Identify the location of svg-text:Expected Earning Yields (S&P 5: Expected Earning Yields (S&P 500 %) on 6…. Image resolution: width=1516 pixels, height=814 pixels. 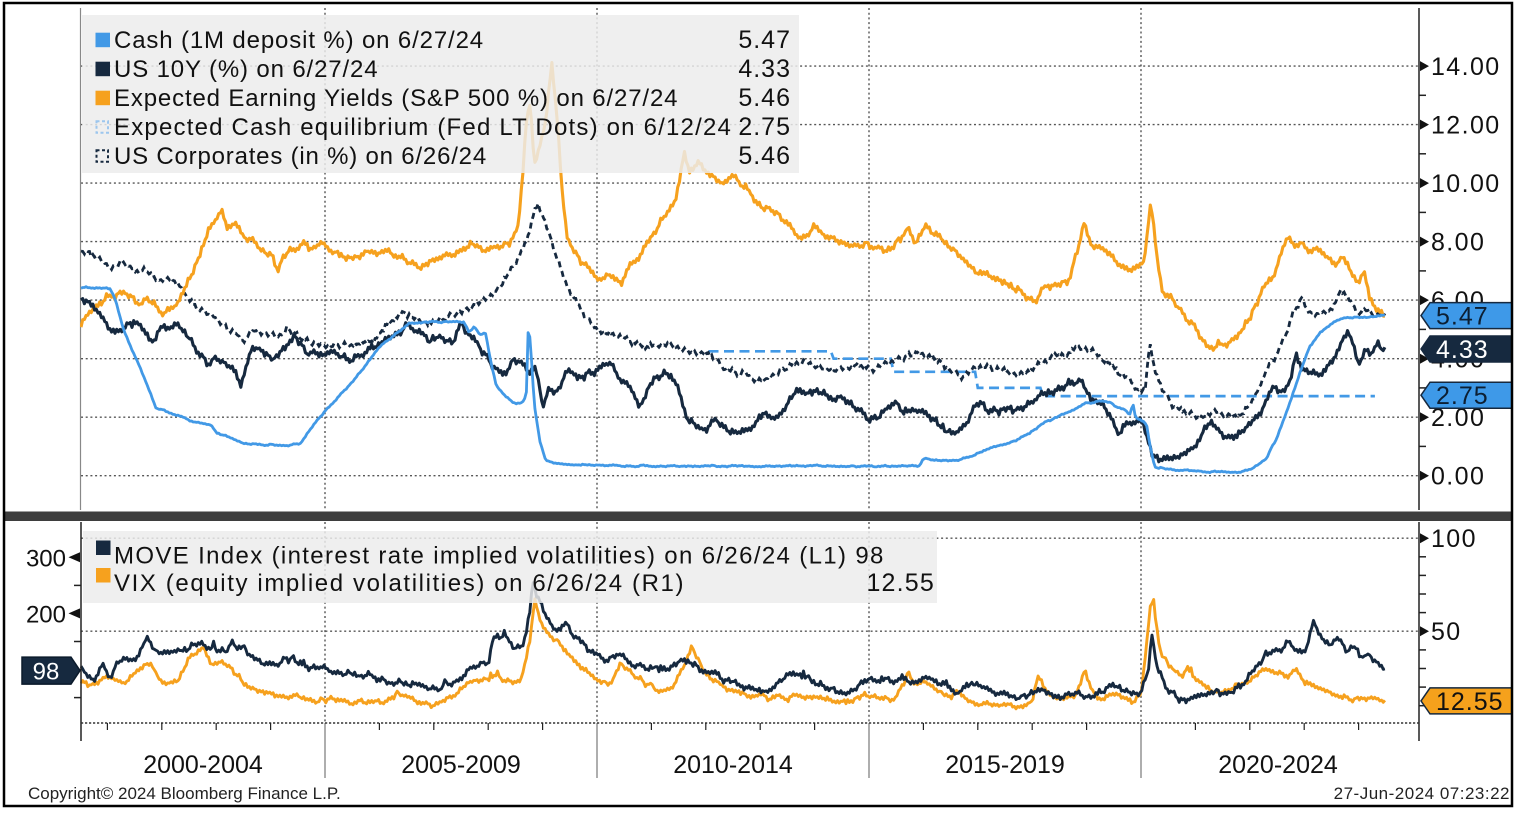
(396, 98).